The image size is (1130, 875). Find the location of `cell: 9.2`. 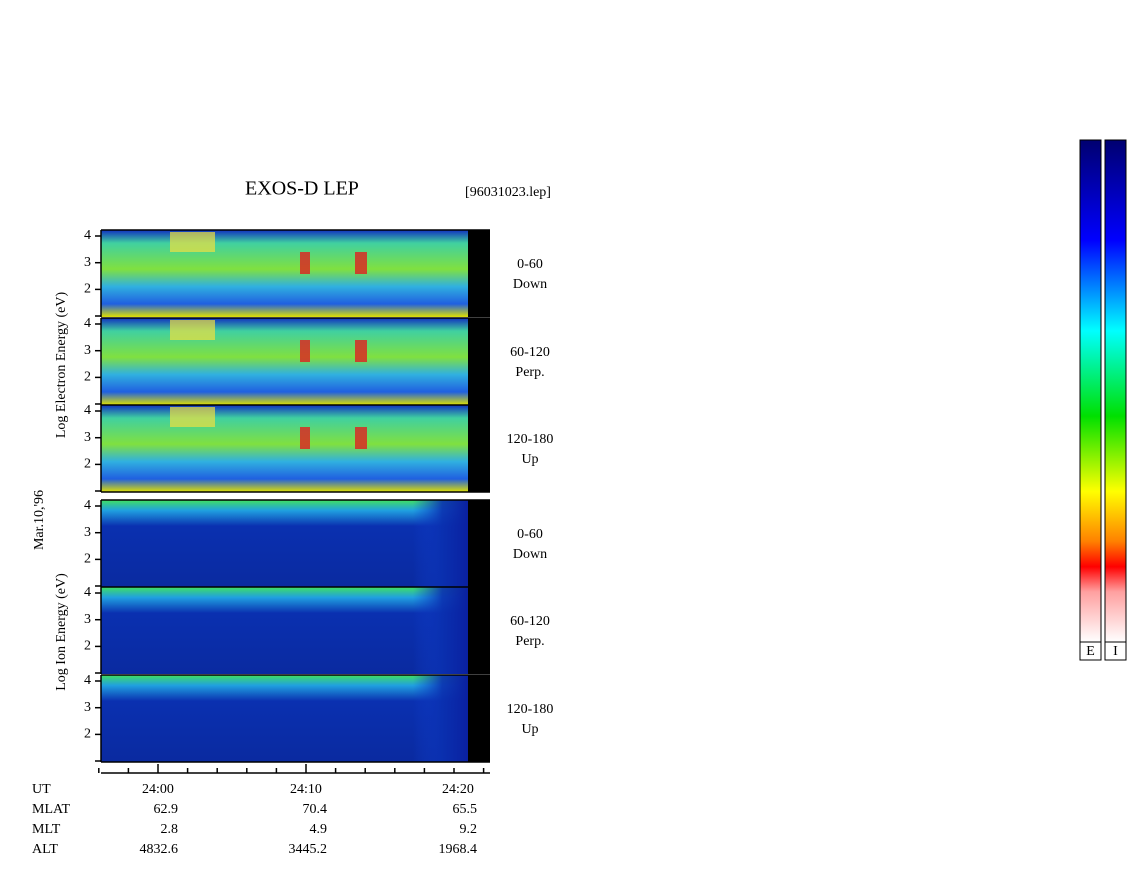

cell: 9.2 is located at coordinates (469, 829).